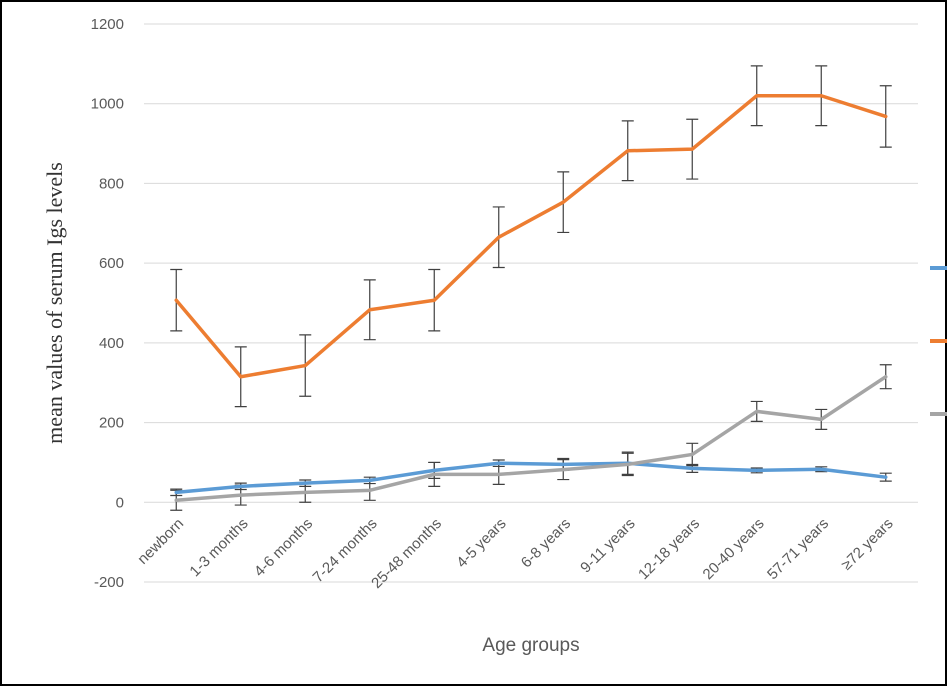 The image size is (947, 686). Describe the element at coordinates (120, 502) in the screenshot. I see `y-tick-label: 0` at that location.